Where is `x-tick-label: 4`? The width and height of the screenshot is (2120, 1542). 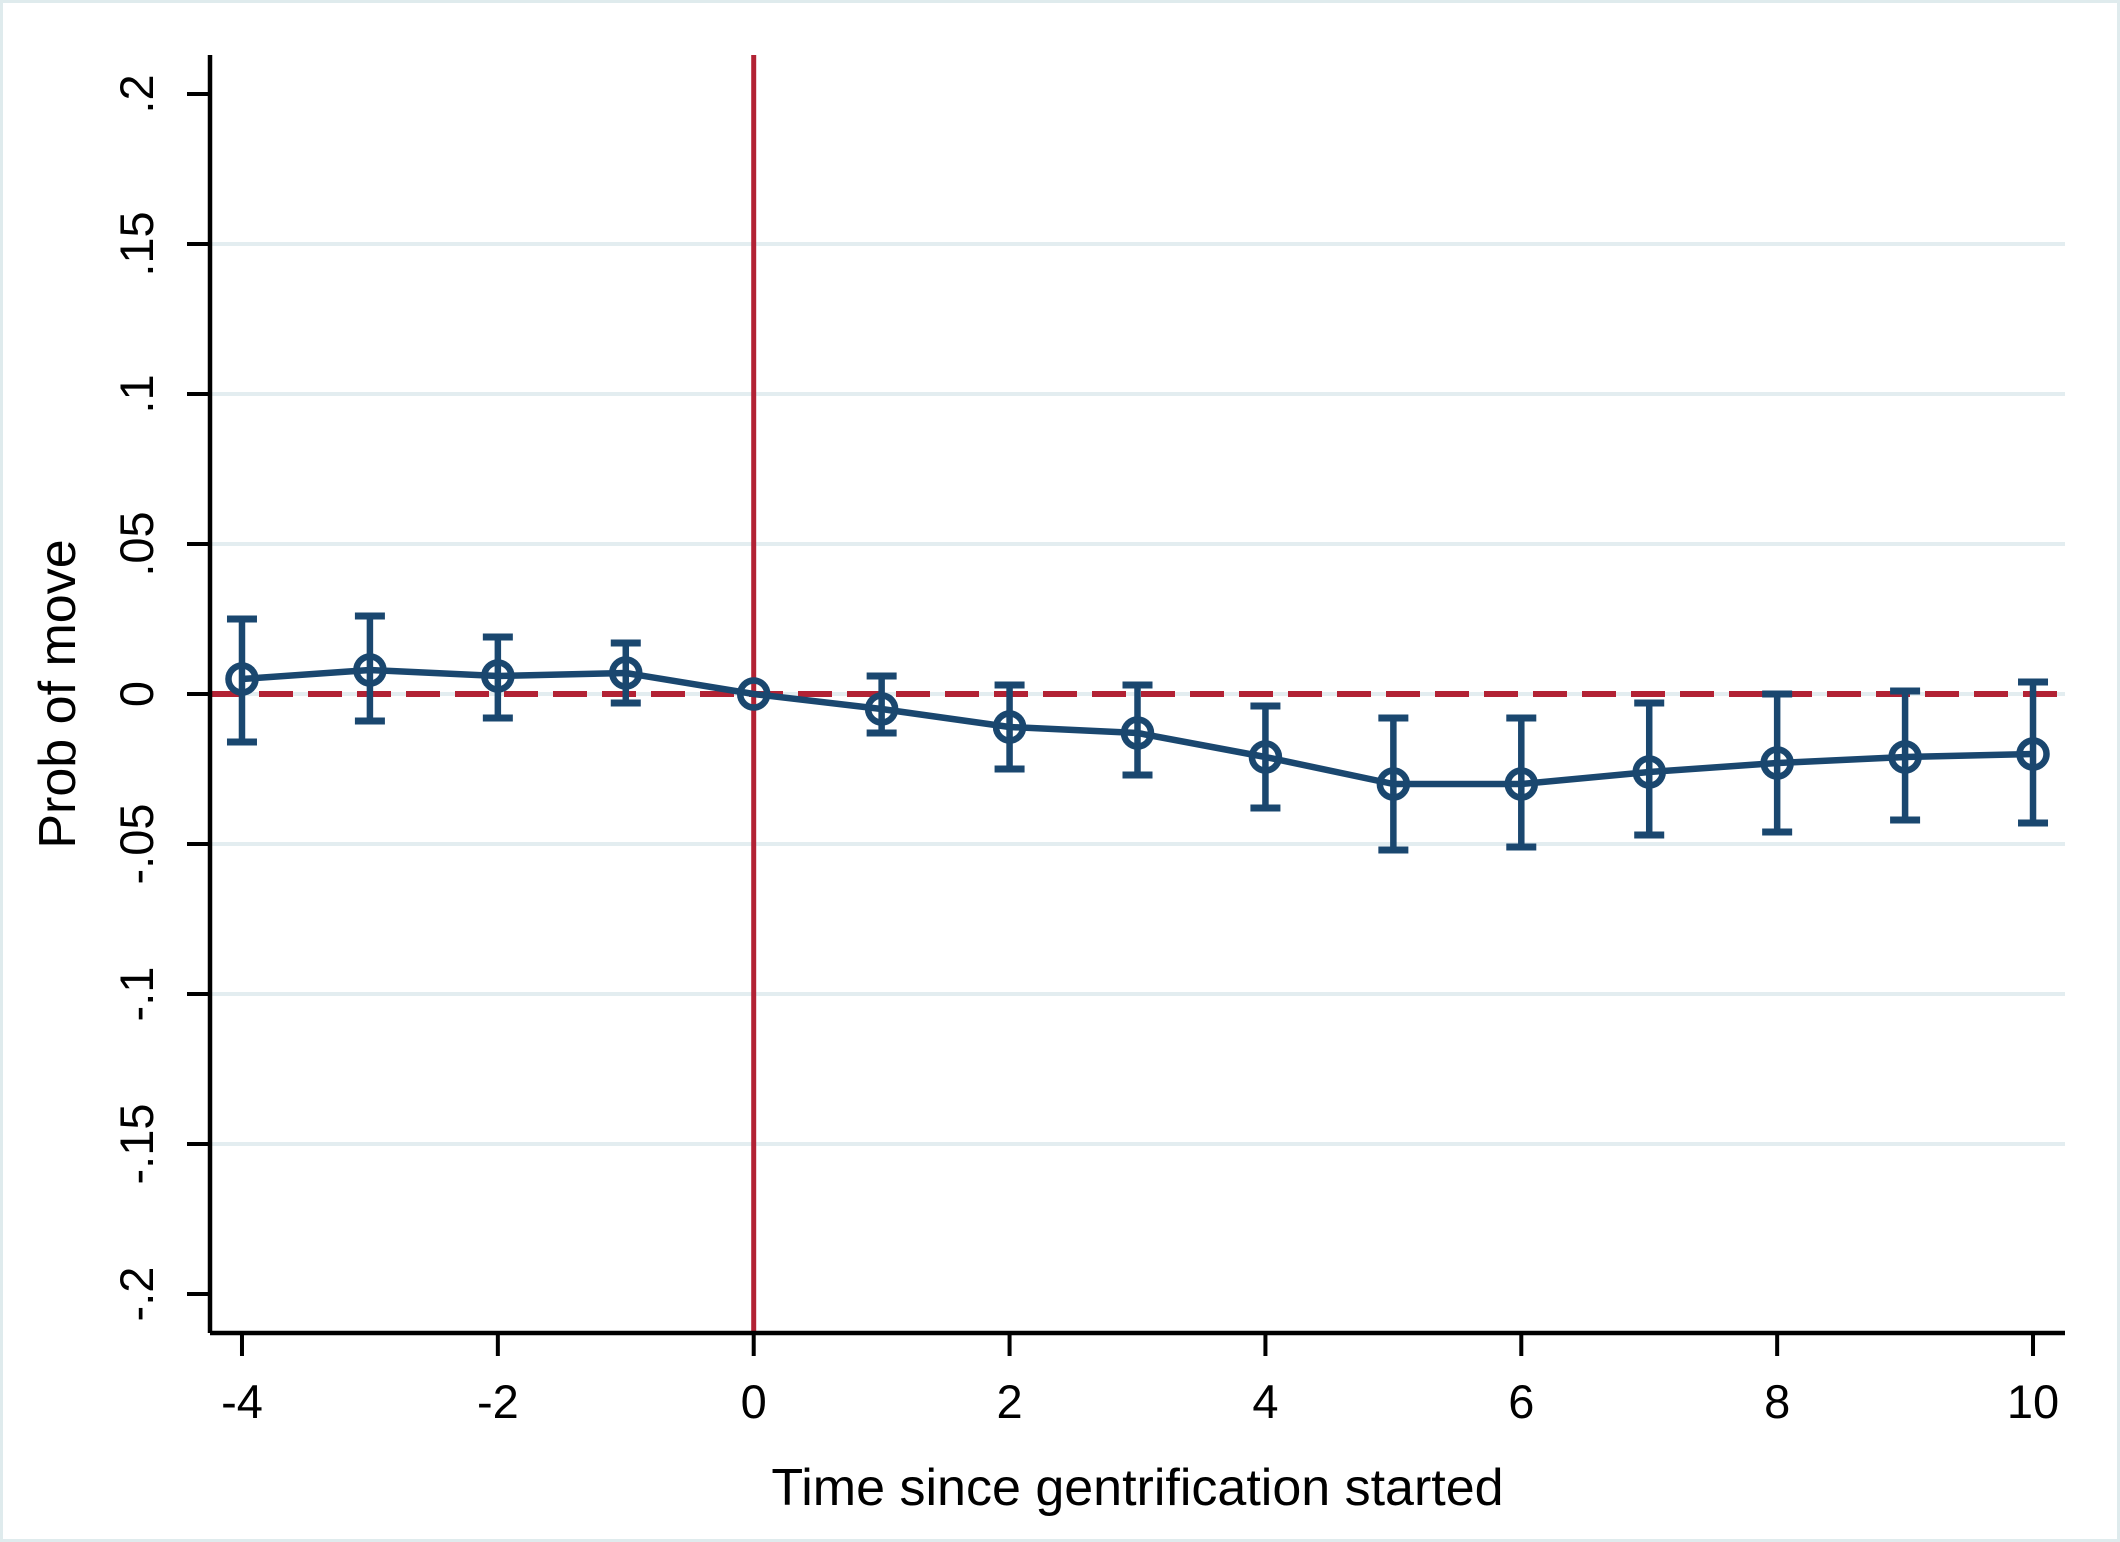
x-tick-label: 4 is located at coordinates (1265, 1401).